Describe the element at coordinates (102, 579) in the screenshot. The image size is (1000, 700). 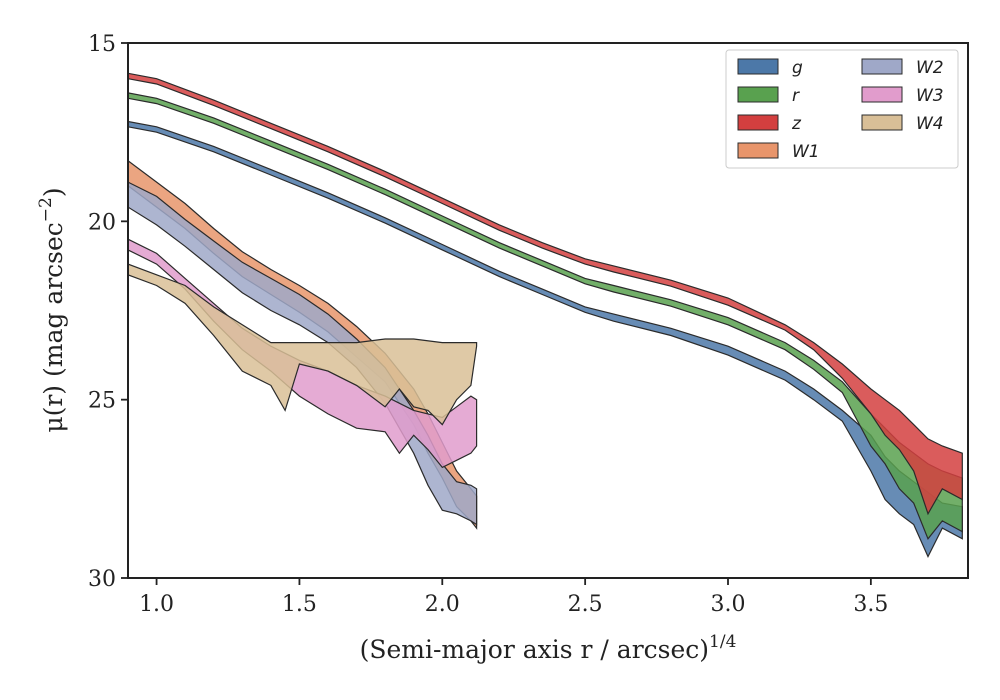
I see `y-tick-label: 30` at that location.